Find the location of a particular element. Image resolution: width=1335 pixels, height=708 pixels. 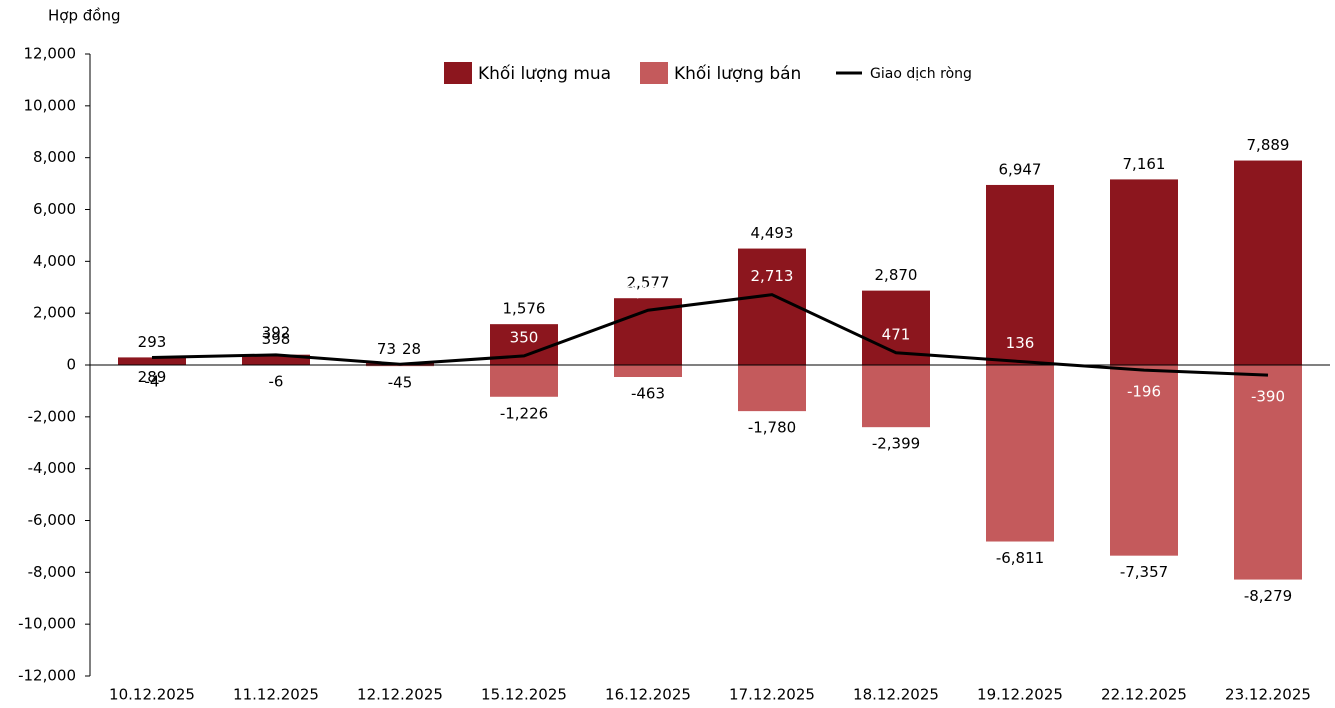

x-tick-label: 12.12.2025 is located at coordinates (400, 695).